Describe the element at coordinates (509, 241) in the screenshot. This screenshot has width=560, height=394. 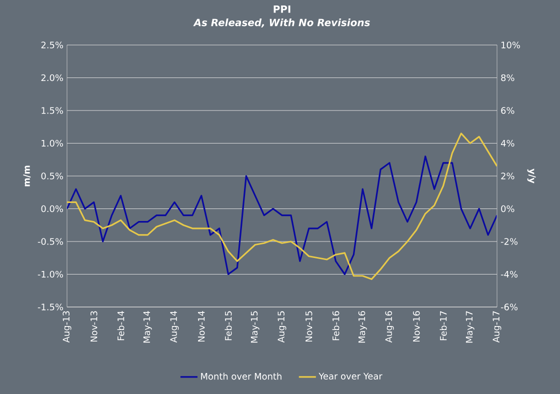
I see `y2-tick-label: -2%` at that location.